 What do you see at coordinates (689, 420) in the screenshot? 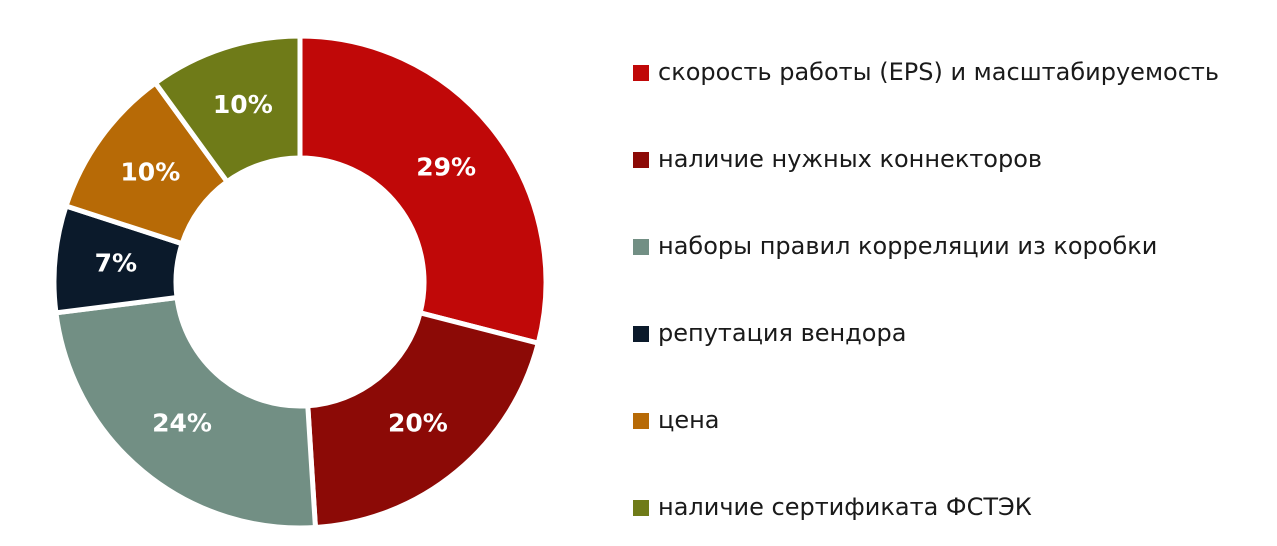
I see `legend-label: цена` at bounding box center [689, 420].